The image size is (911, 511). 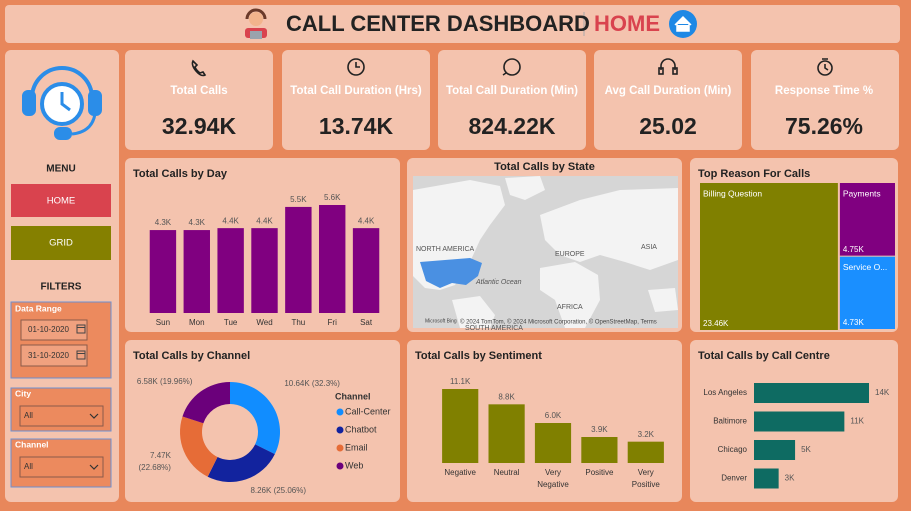 What do you see at coordinates (356, 91) in the screenshot?
I see `kpi-label: Total Call Duration (Hrs)` at bounding box center [356, 91].